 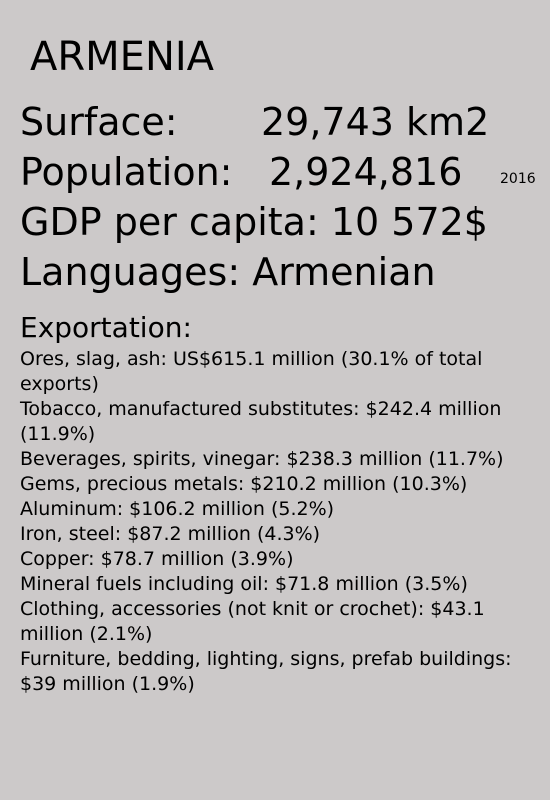 What do you see at coordinates (177, 509) in the screenshot?
I see `export-item: Aluminum: $106.2 million (5.2%)` at bounding box center [177, 509].